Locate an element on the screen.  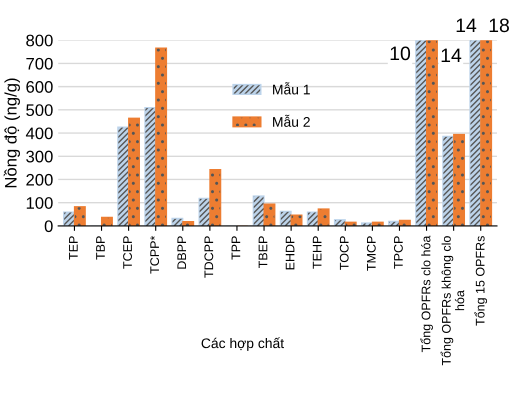
x-tick-label: TOCP is located at coordinates (344, 253).